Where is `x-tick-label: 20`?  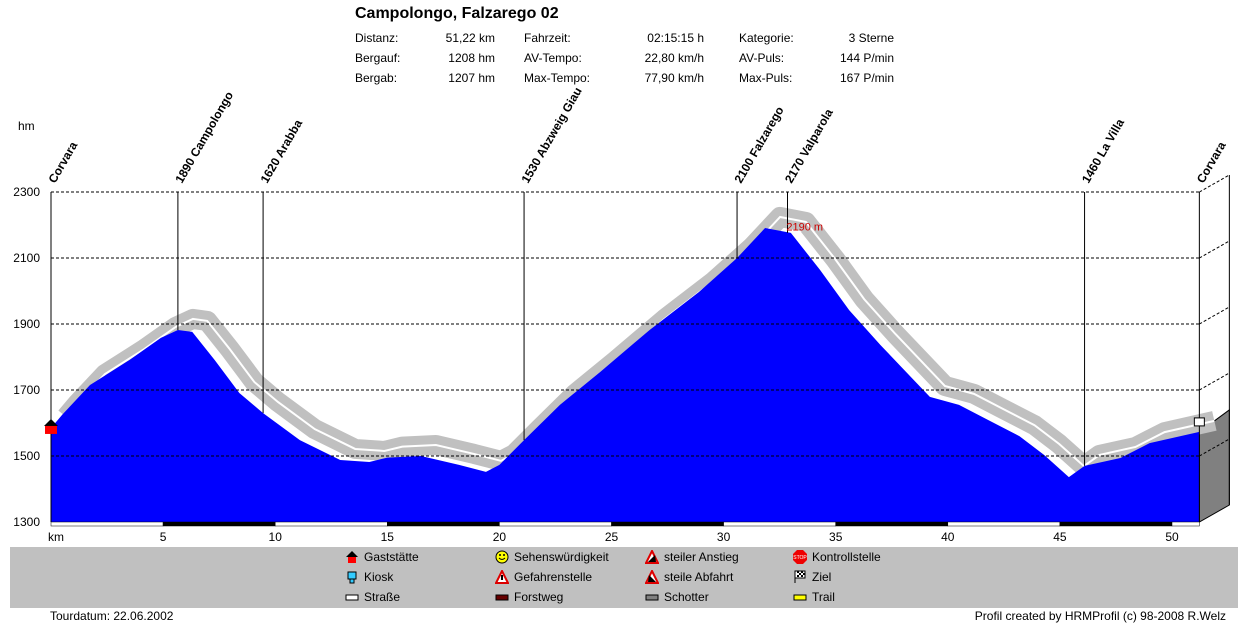
x-tick-label: 20 is located at coordinates (500, 537).